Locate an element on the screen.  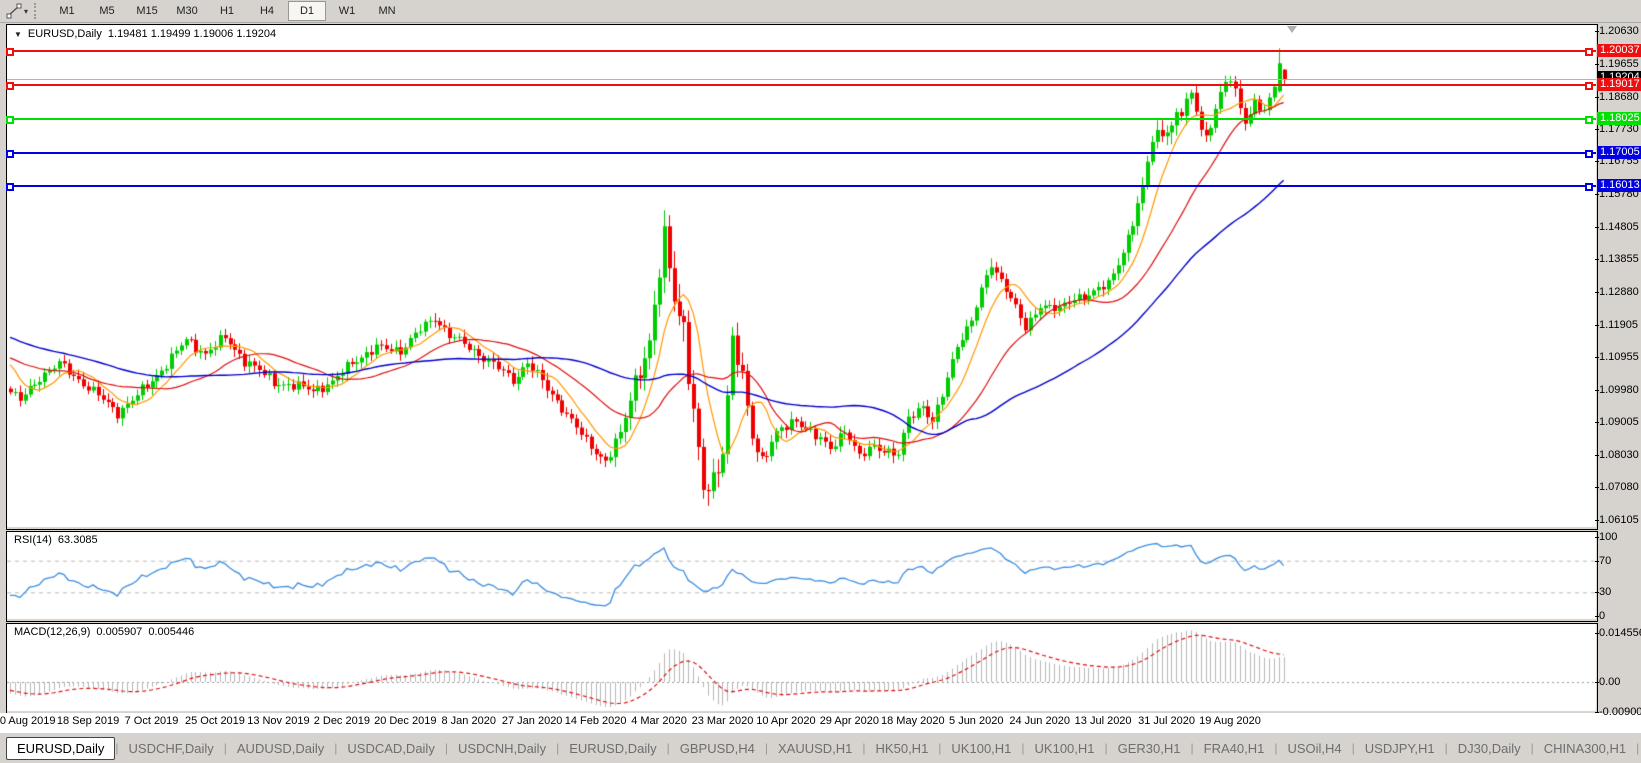
price-axis-tick: 1.10955 is located at coordinates (1617, 356).